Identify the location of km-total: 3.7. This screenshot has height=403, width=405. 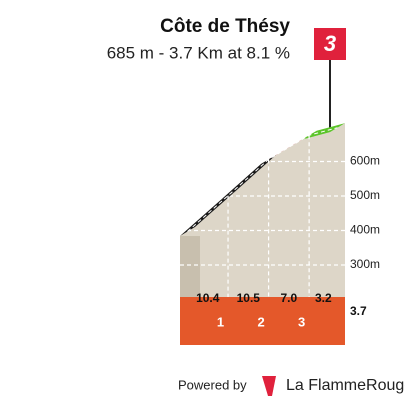
(358, 311).